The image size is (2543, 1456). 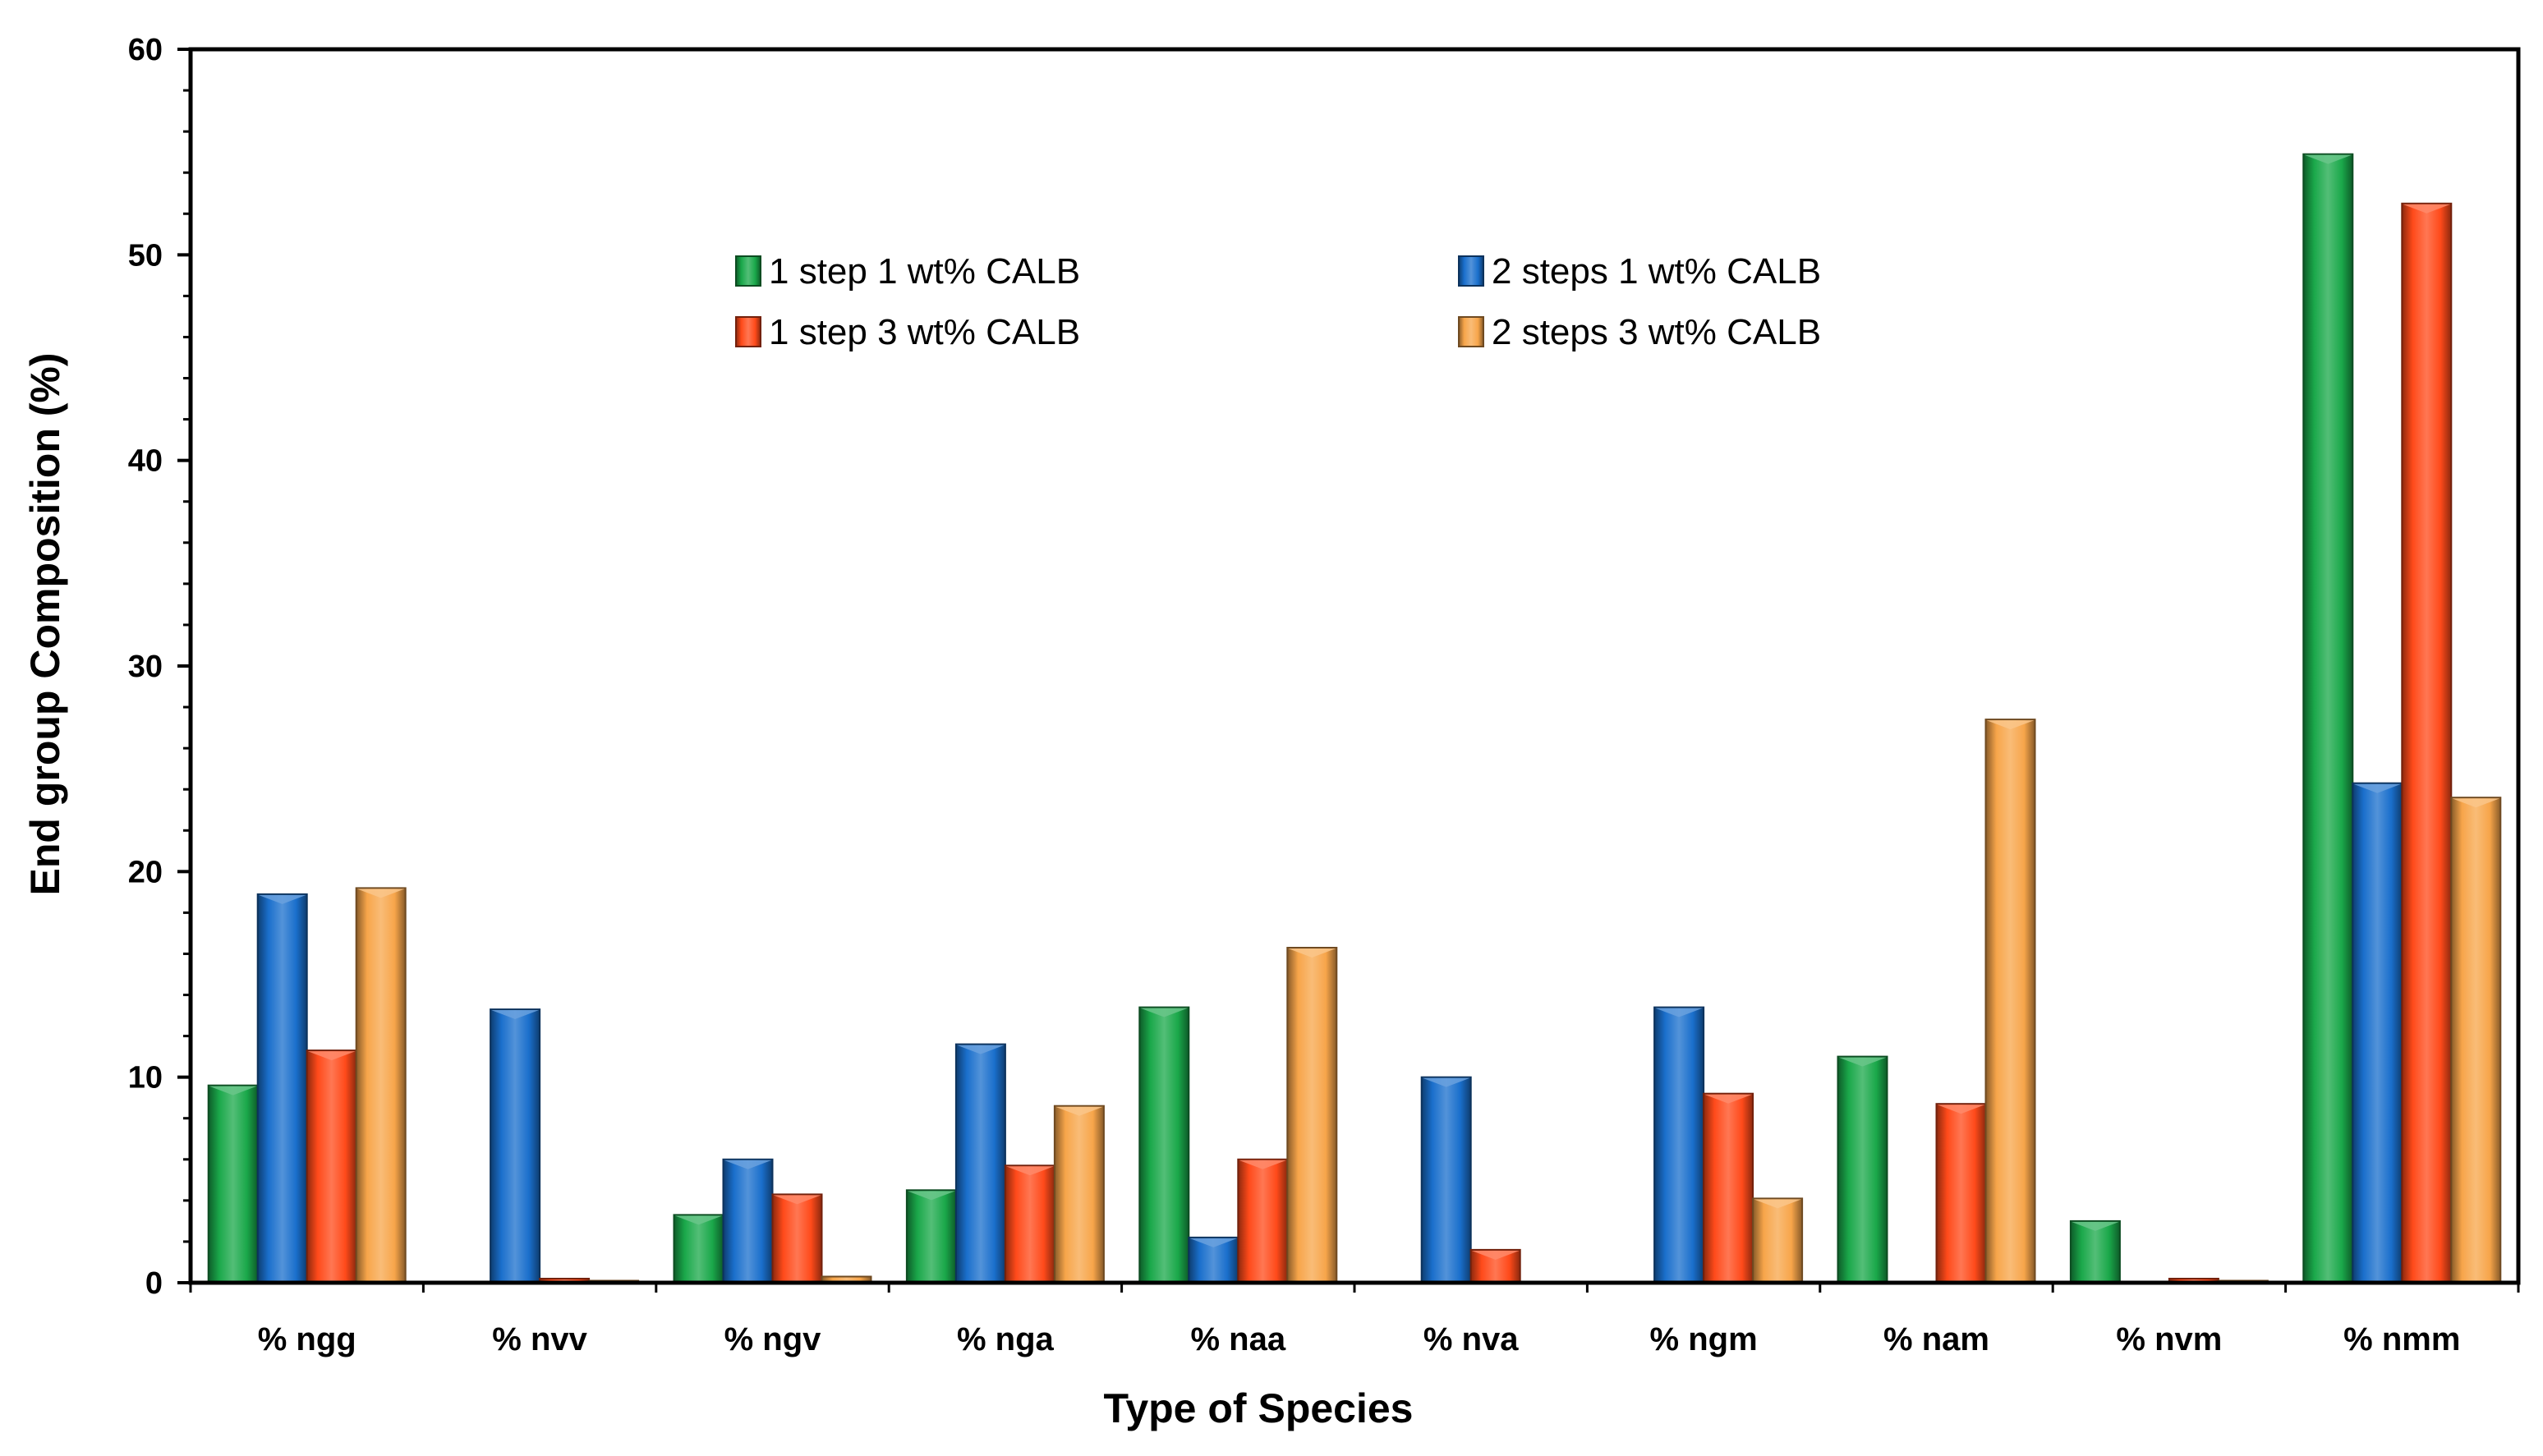 What do you see at coordinates (1936, 1339) in the screenshot?
I see `x-tick-label: % nam` at bounding box center [1936, 1339].